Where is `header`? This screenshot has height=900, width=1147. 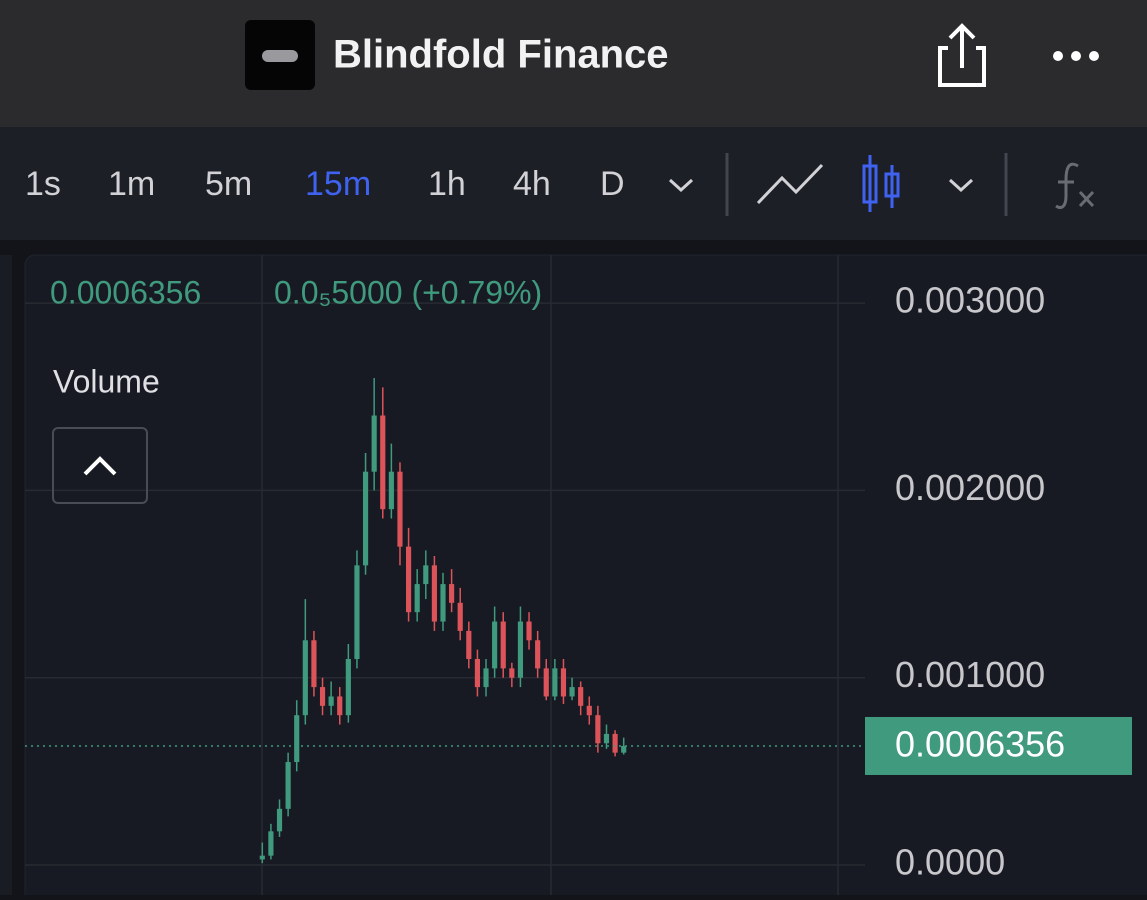 header is located at coordinates (573, 63).